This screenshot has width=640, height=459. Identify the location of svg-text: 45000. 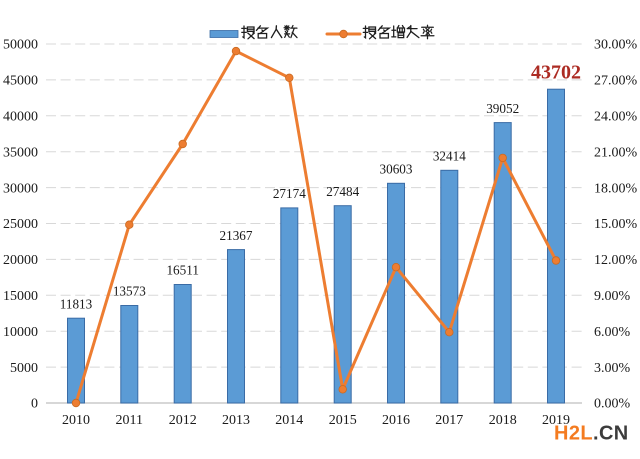
(20, 81).